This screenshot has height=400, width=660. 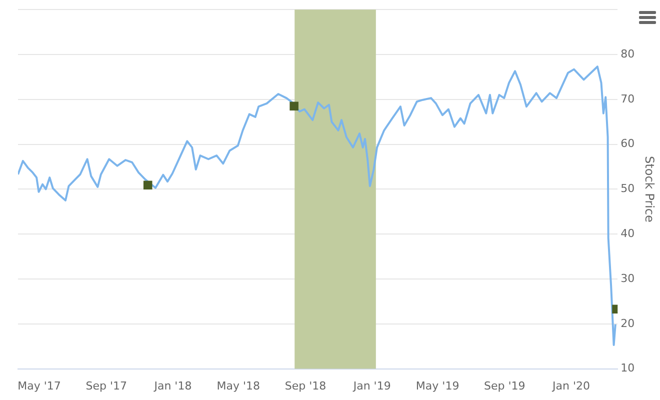 I want to click on x-tick-label: May '18, so click(x=238, y=385).